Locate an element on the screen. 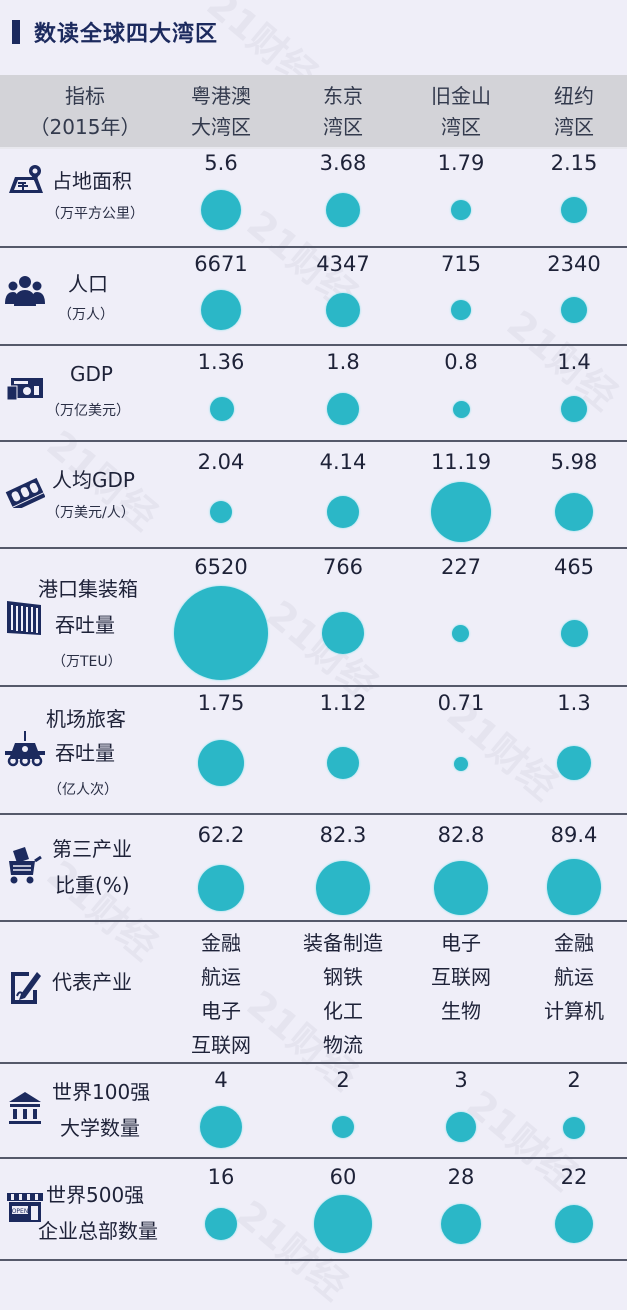 This screenshot has height=1310, width=627. header-col-tokyo: 东京 湾区 is located at coordinates (343, 112).